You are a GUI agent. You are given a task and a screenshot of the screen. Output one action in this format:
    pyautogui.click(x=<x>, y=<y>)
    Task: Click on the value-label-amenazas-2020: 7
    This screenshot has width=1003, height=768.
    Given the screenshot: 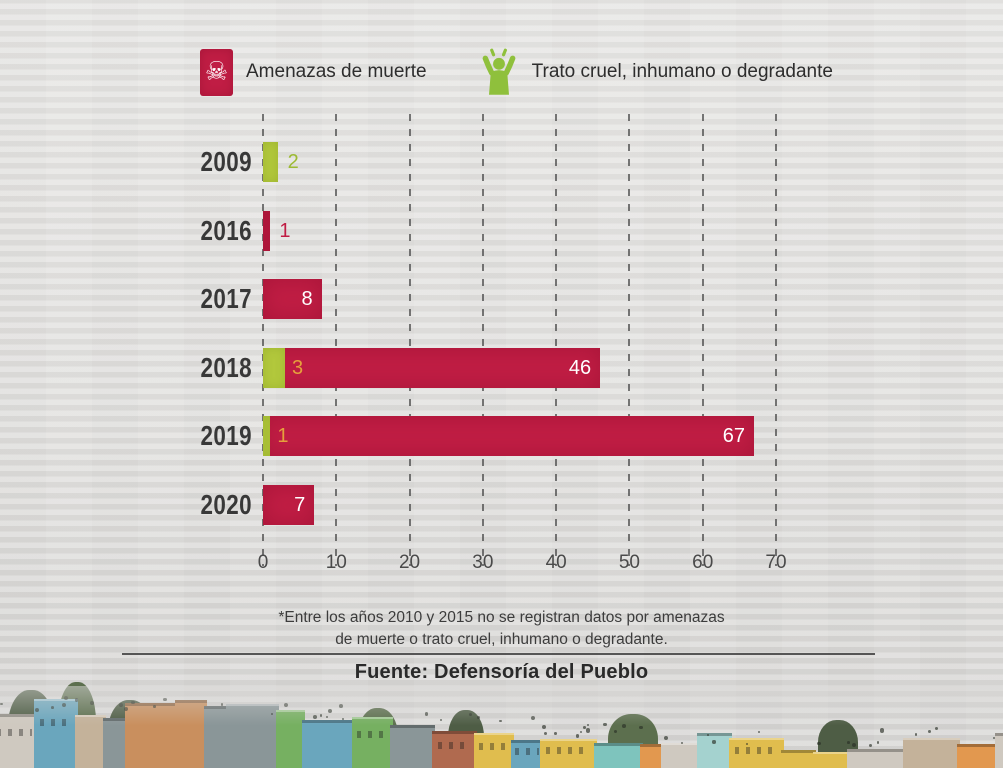 What is the action you would take?
    pyautogui.click(x=300, y=504)
    